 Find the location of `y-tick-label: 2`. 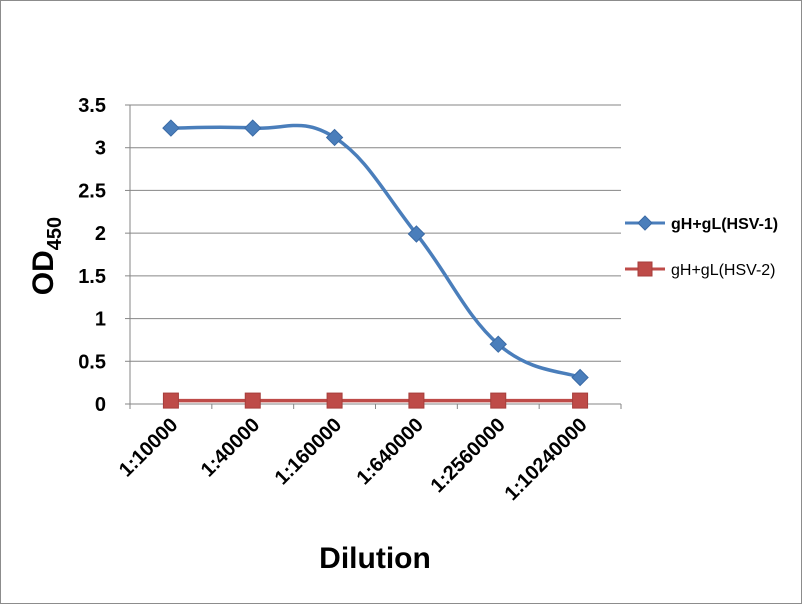

y-tick-label: 2 is located at coordinates (100, 234).